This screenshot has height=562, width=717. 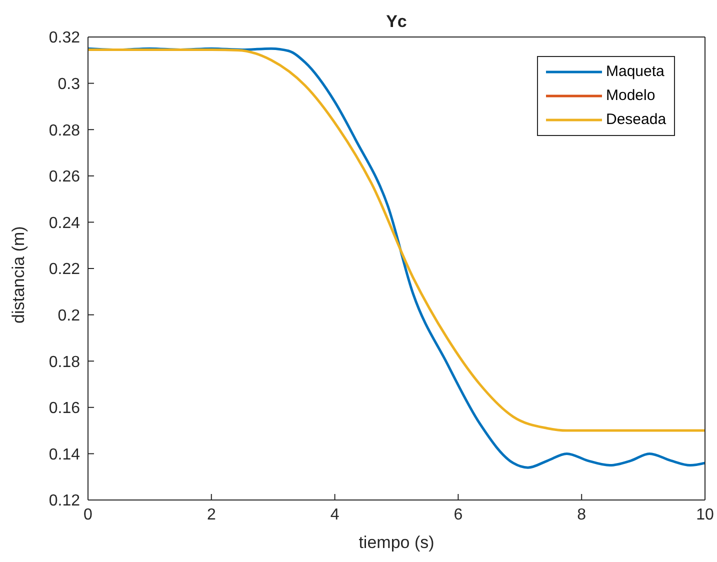 What do you see at coordinates (64, 269) in the screenshot?
I see `y-tick-label: 0.22` at bounding box center [64, 269].